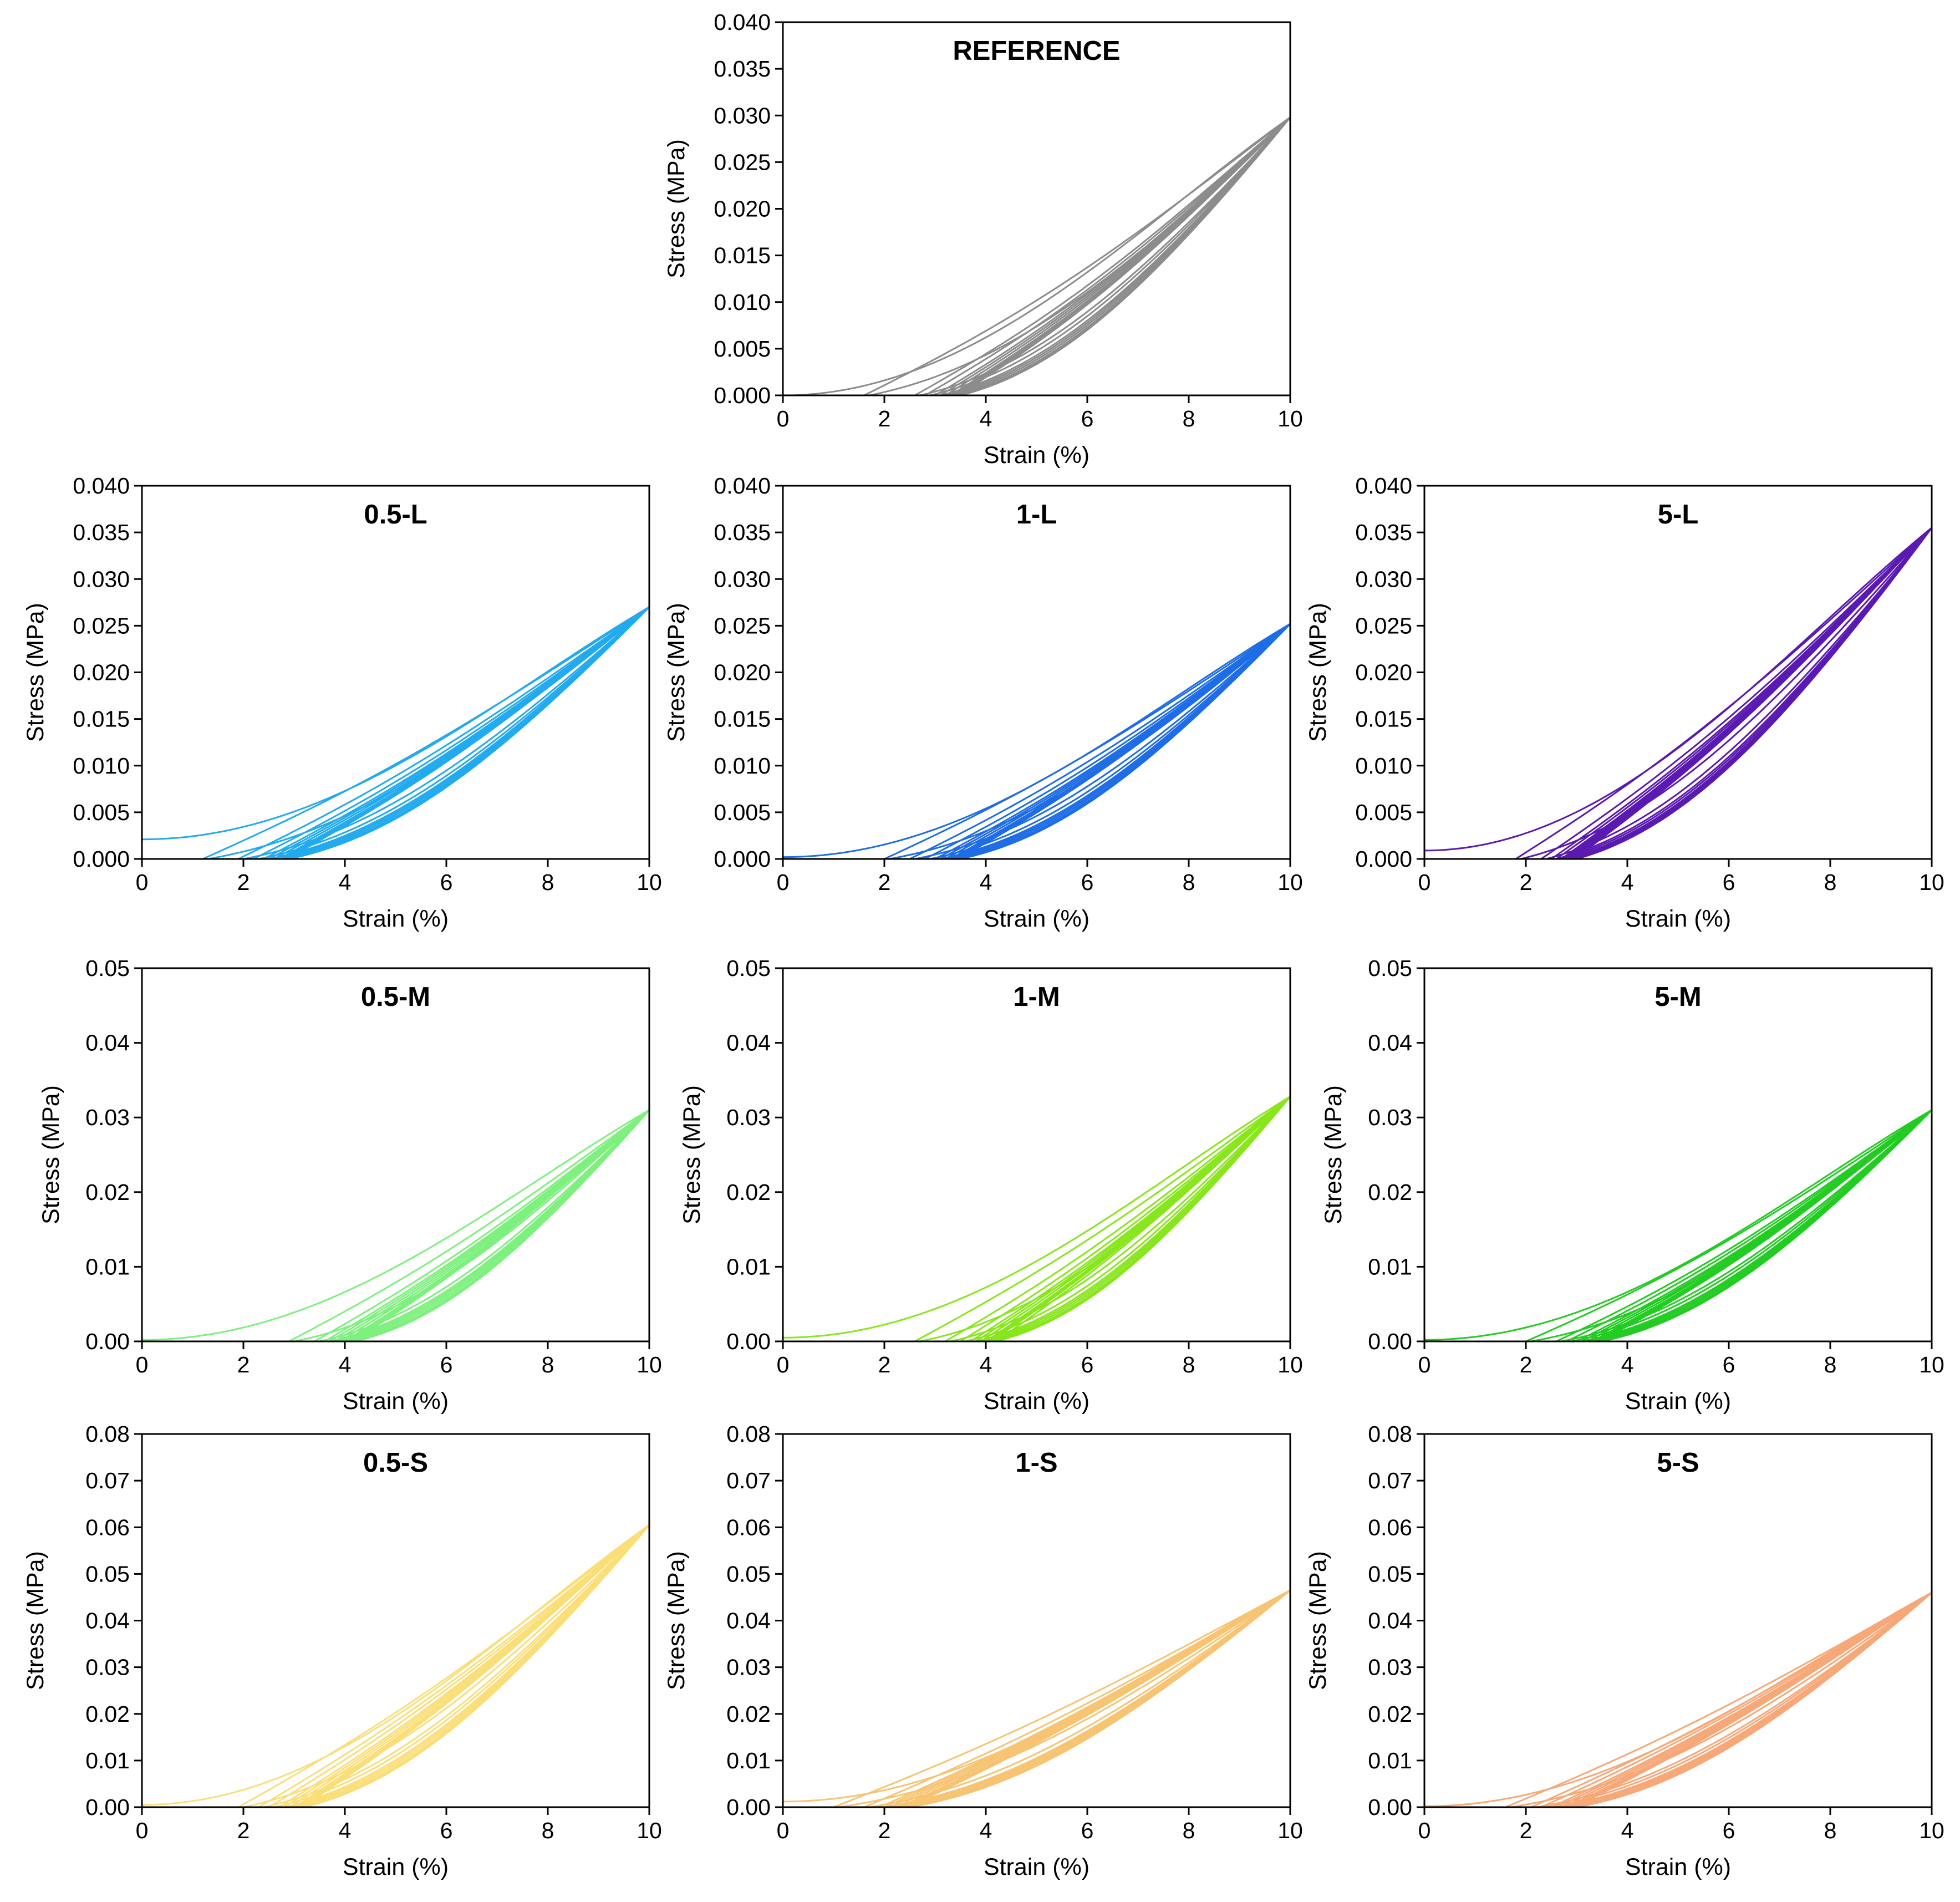 The width and height of the screenshot is (1960, 1902). Describe the element at coordinates (1678, 1463) in the screenshot. I see `chart-title: 5-S` at that location.